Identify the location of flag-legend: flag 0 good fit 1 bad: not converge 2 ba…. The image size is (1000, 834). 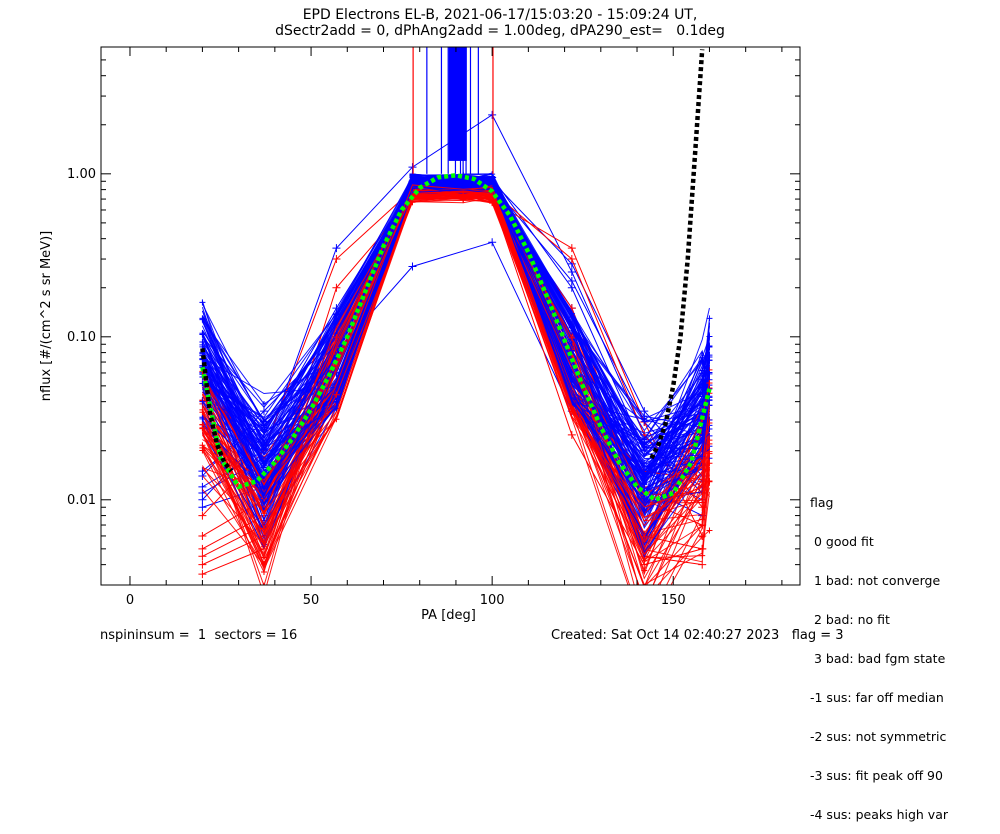
(879, 652).